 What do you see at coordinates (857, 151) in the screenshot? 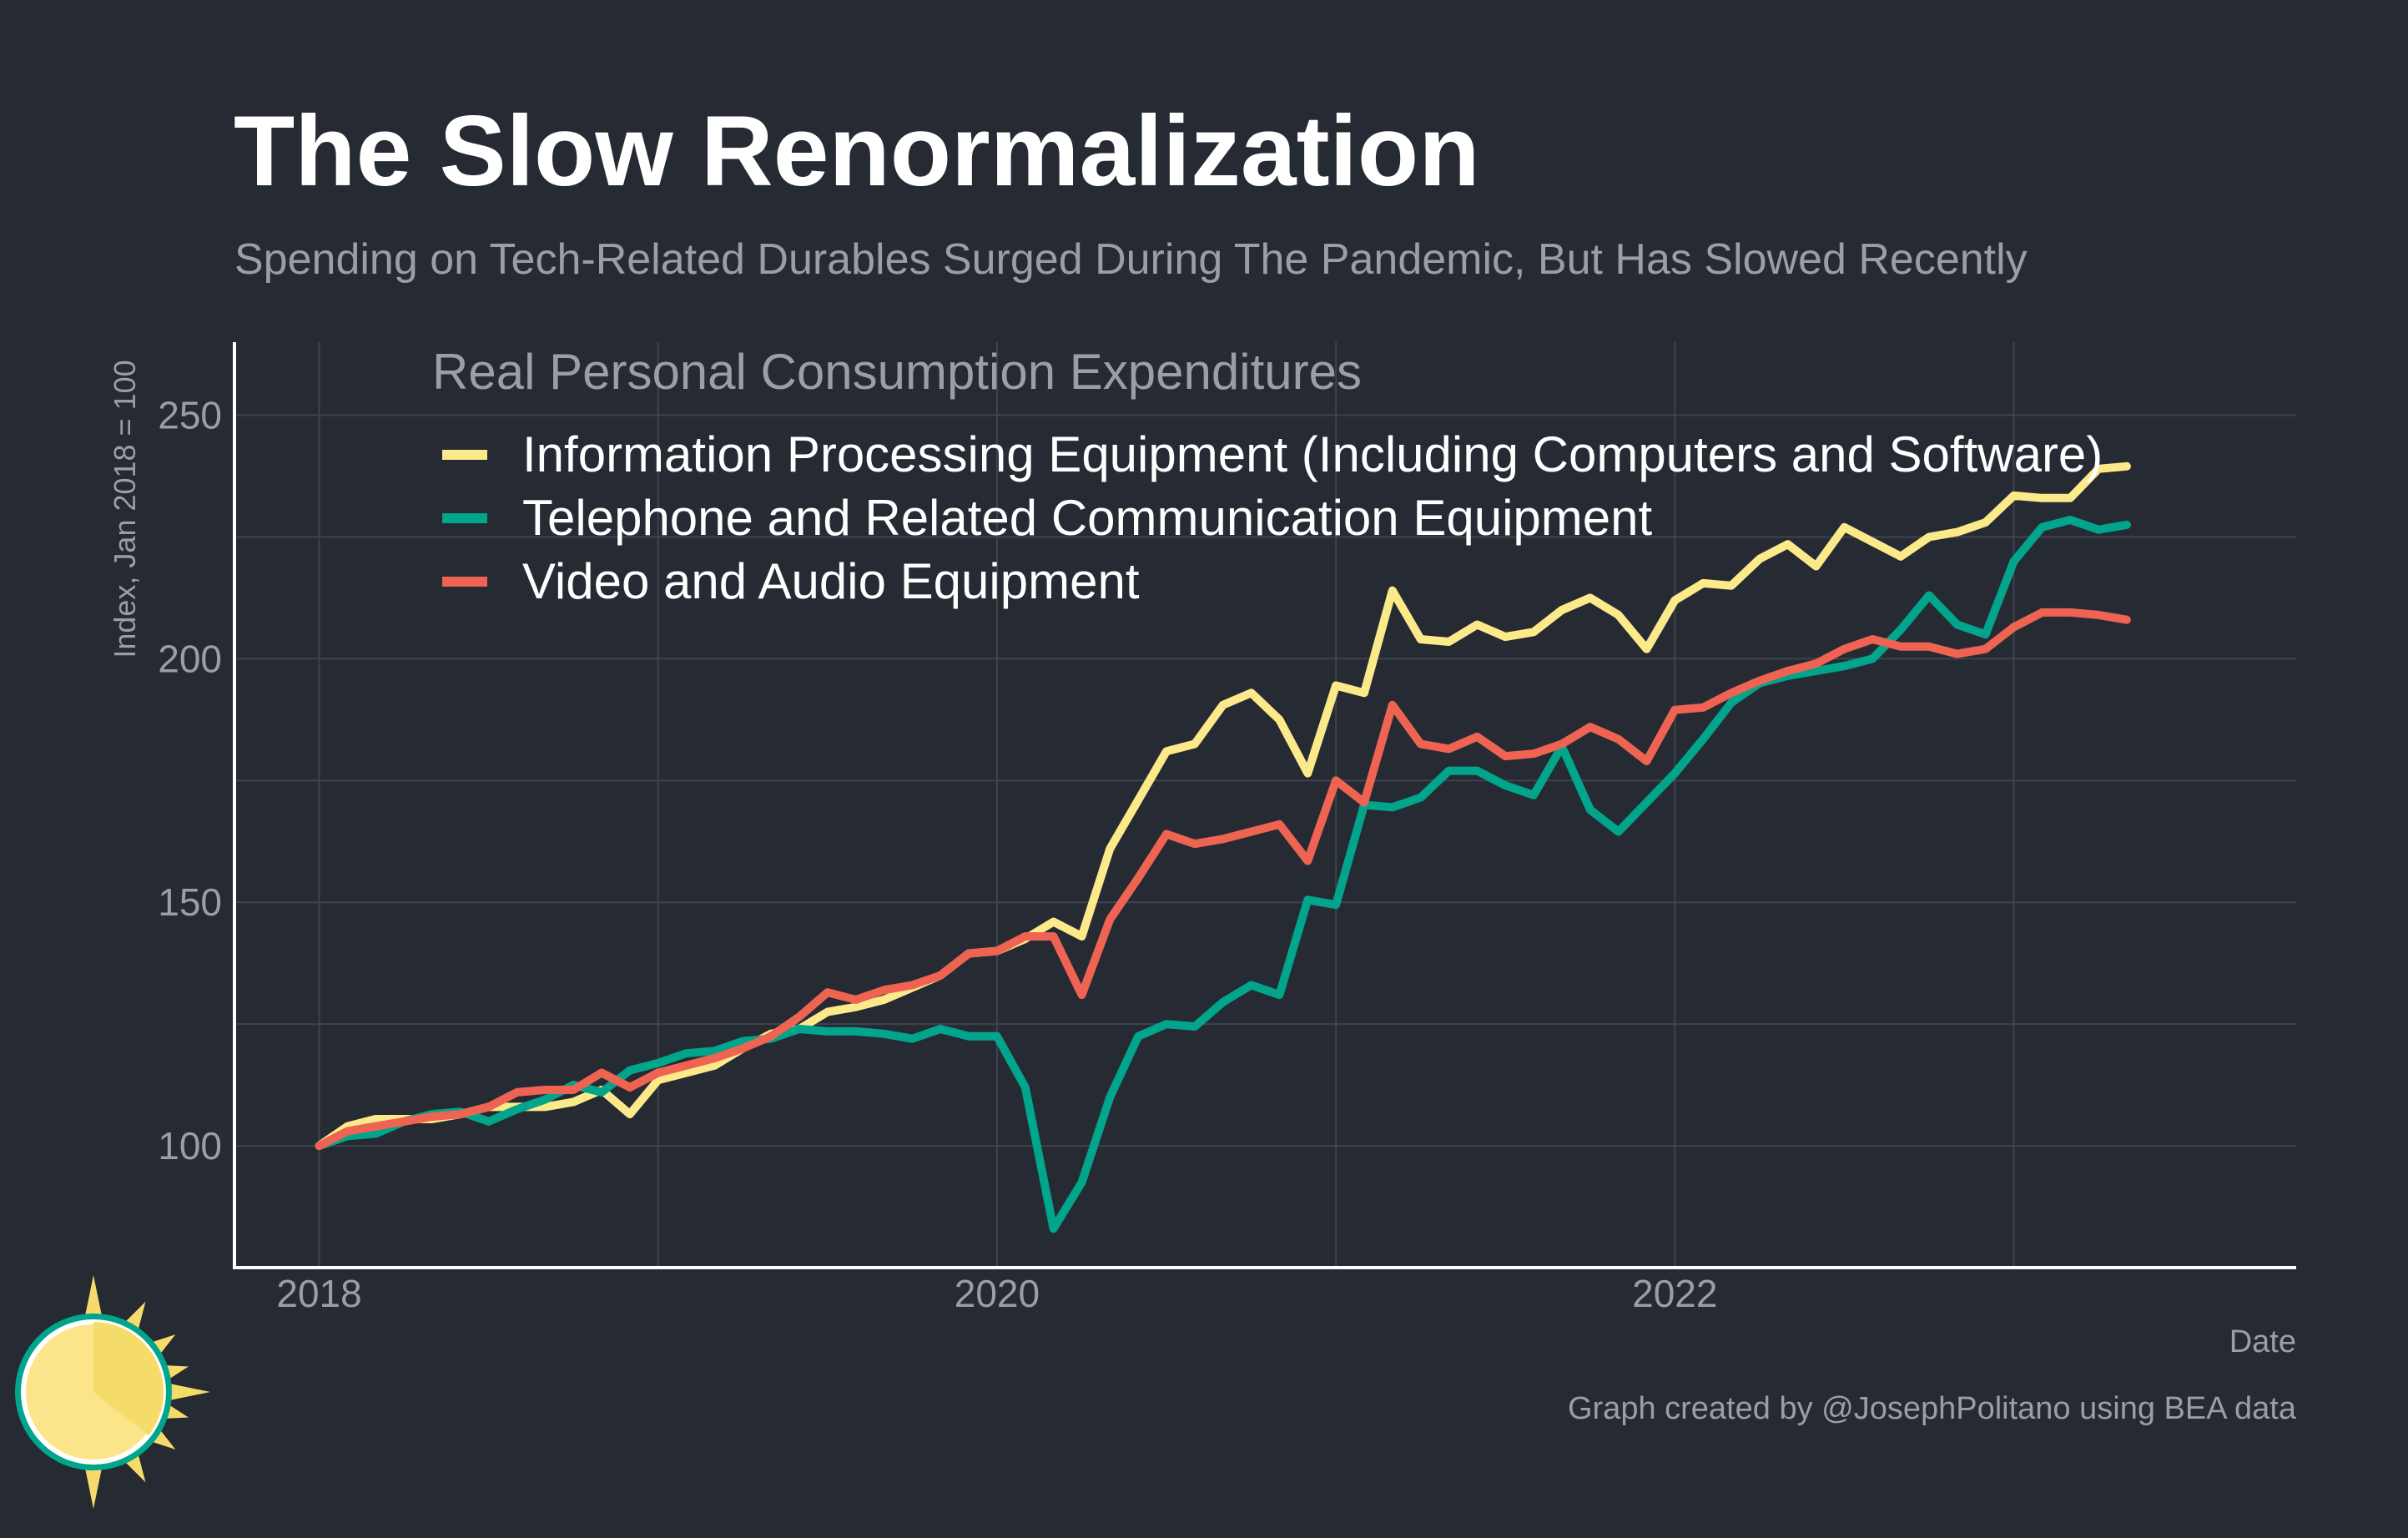
I see `chart-title: The Slow Renormalization` at bounding box center [857, 151].